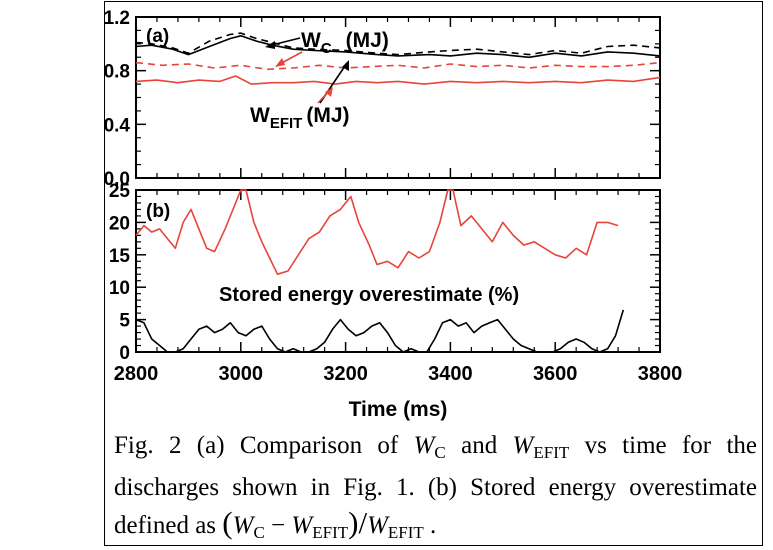 Image resolution: width=773 pixels, height=550 pixels. Describe the element at coordinates (326, 48) in the screenshot. I see `wc-sub: C` at that location.